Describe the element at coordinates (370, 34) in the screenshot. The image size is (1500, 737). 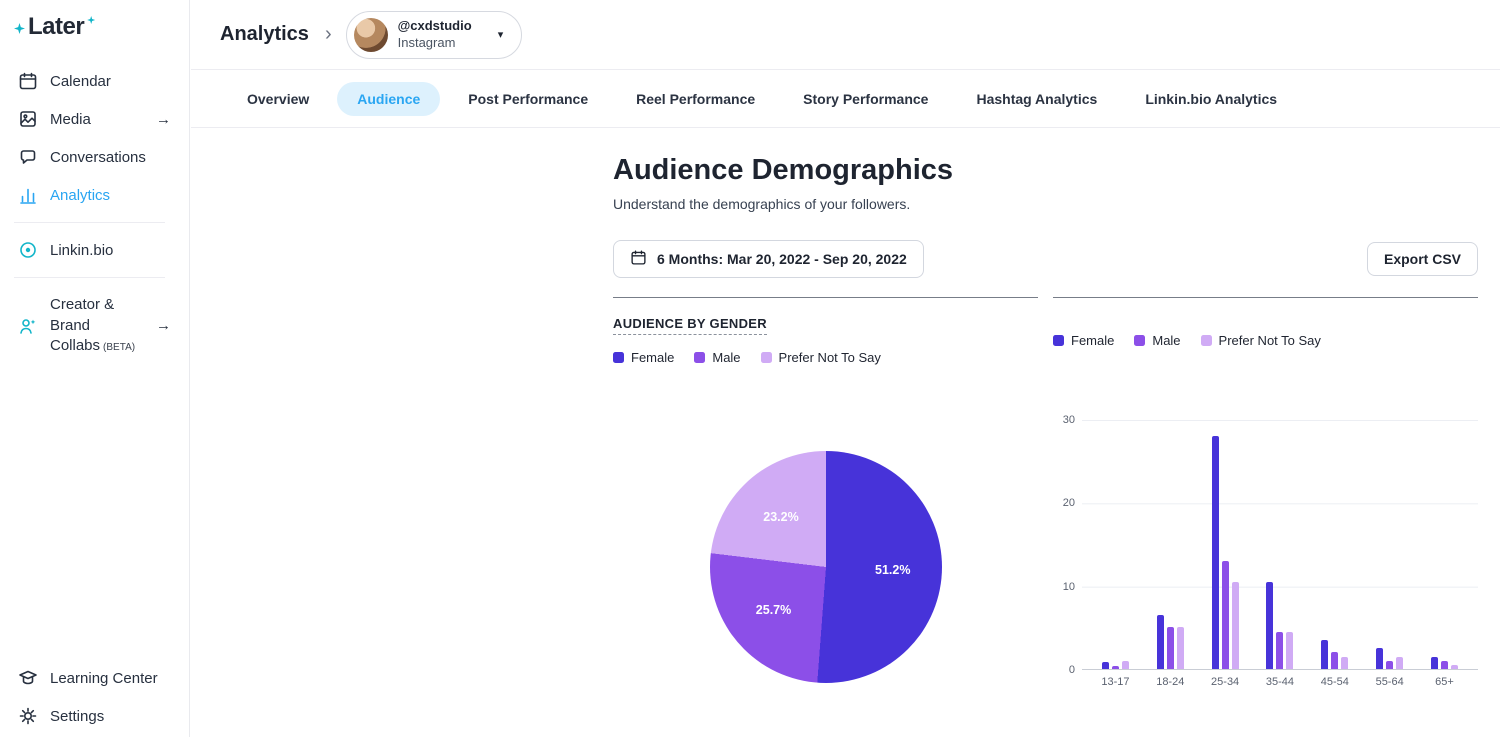
I see `avatar` at that location.